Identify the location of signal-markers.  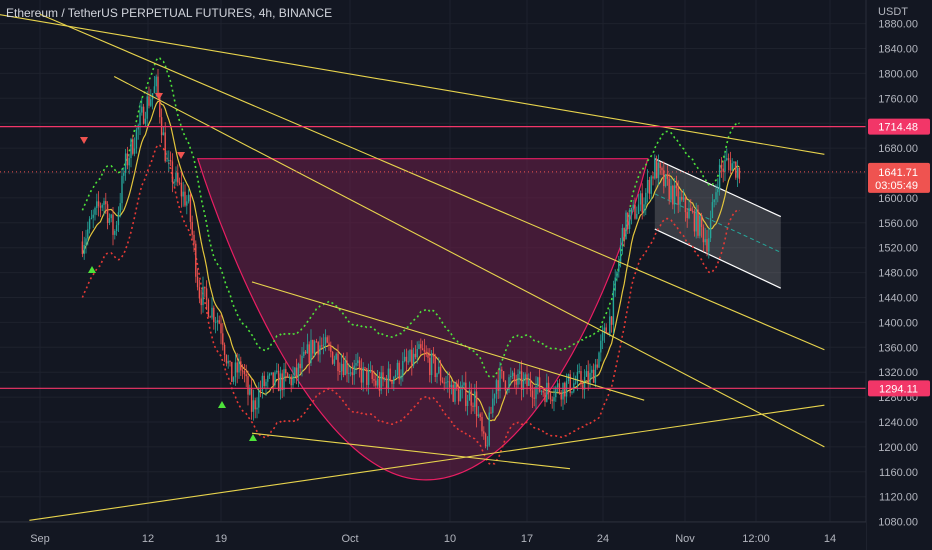
(168, 267).